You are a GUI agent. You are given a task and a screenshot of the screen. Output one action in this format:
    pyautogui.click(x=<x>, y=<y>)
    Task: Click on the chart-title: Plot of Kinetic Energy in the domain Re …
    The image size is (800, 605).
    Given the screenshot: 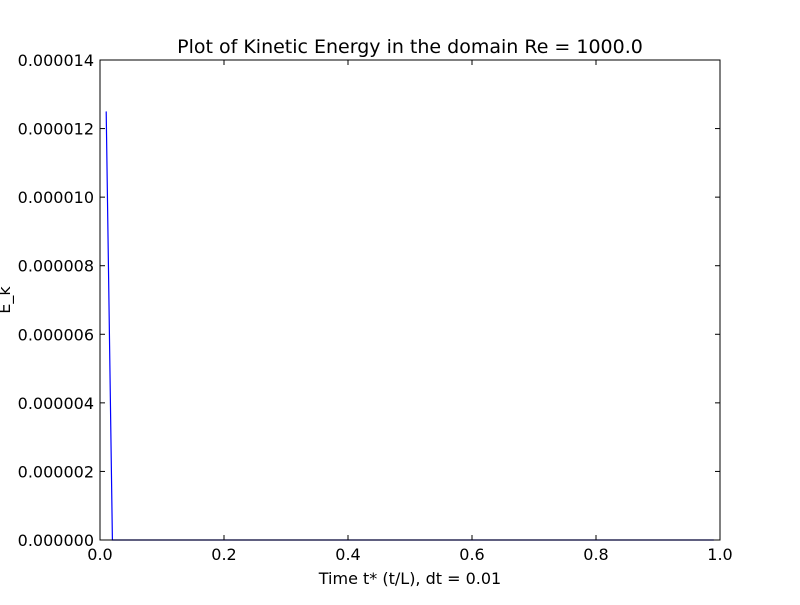 What is the action you would take?
    pyautogui.click(x=410, y=47)
    